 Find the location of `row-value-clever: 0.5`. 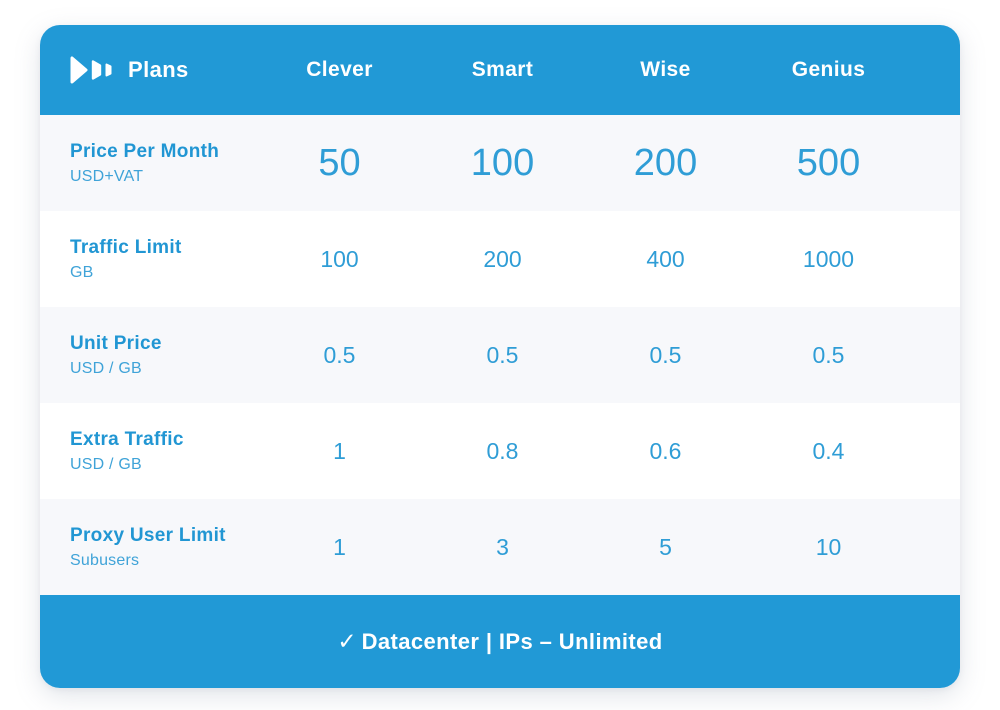

row-value-clever: 0.5 is located at coordinates (339, 354).